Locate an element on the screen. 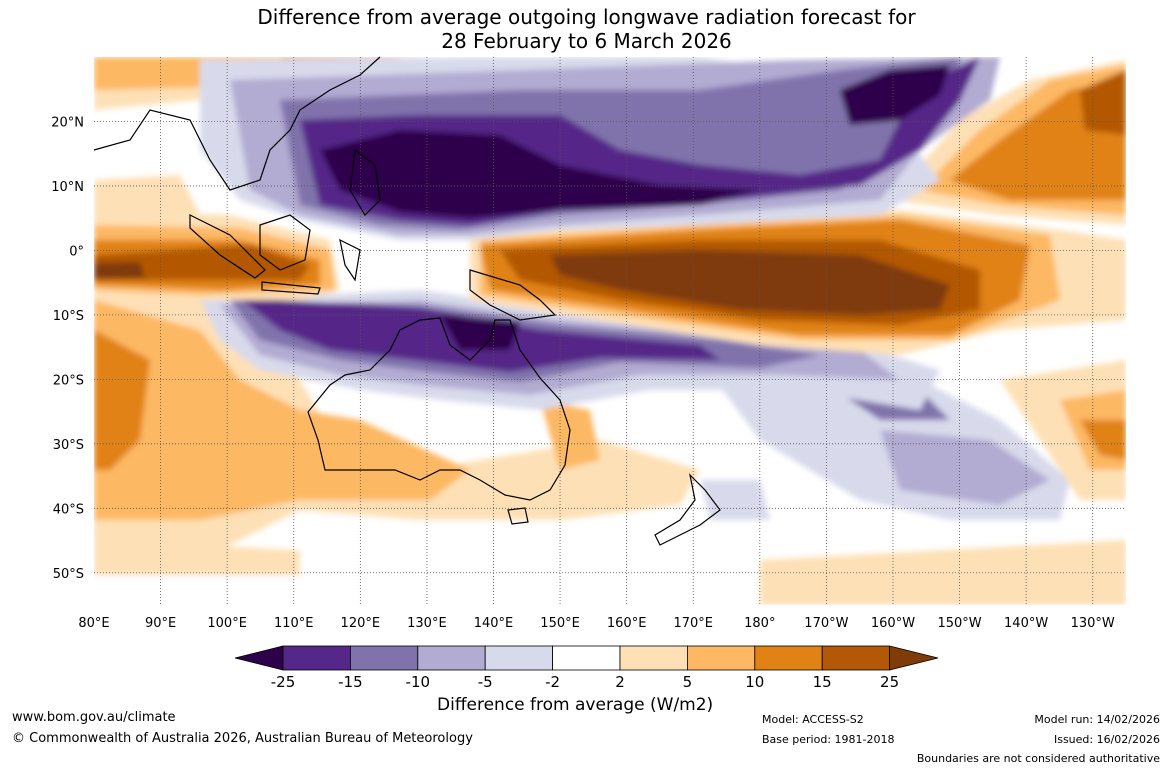 The height and width of the screenshot is (770, 1173). latitude-label: 10°N is located at coordinates (67, 187).